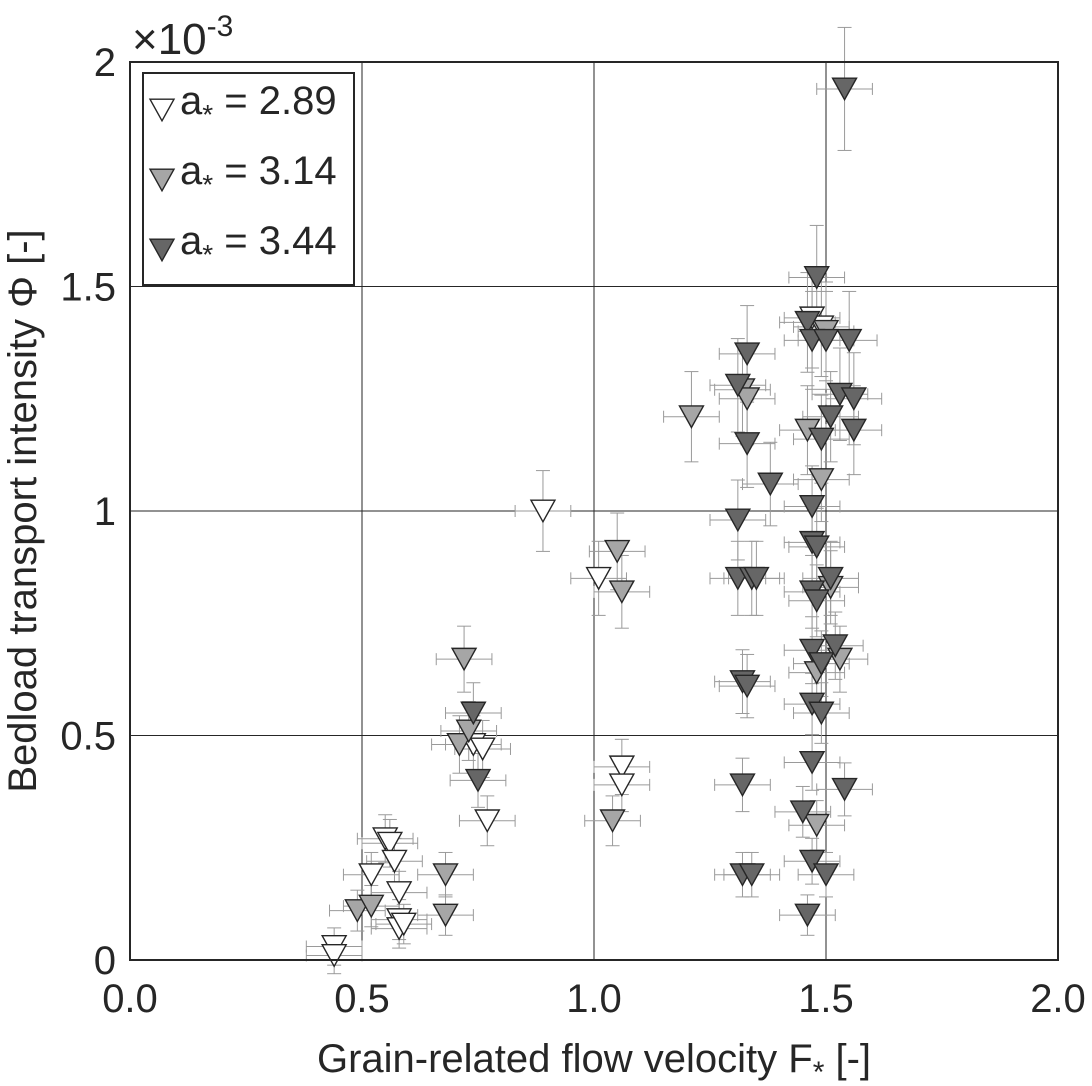  I want to click on legend-box, so click(248, 179).